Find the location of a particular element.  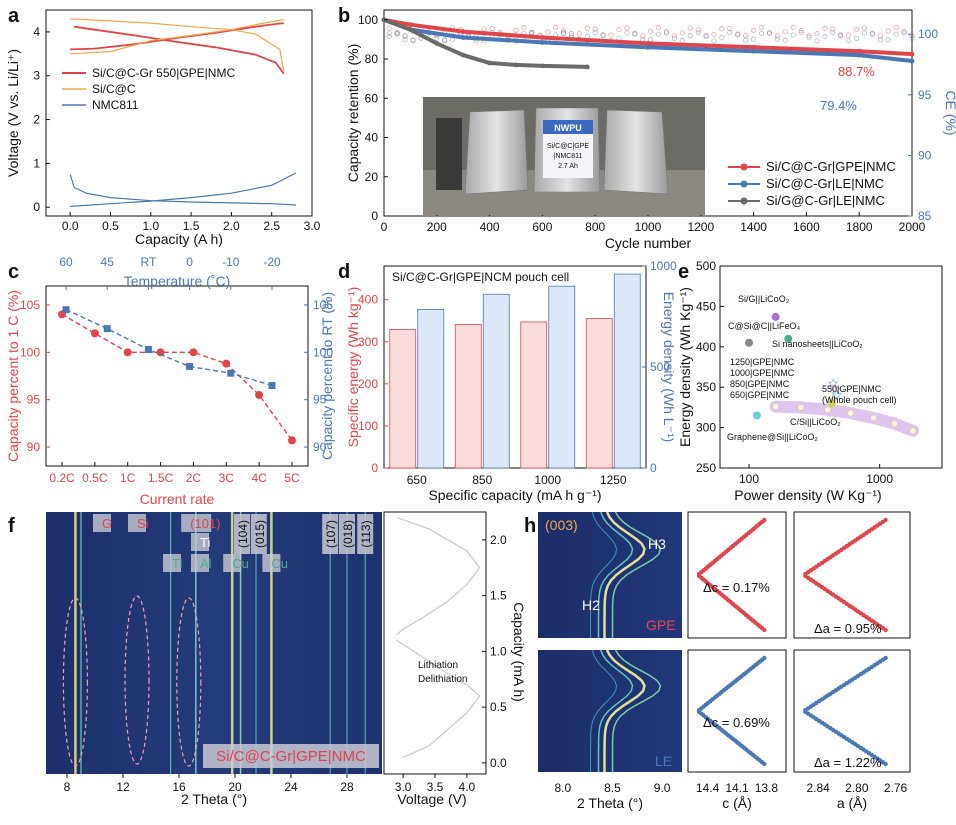

y-tick-label-a: 2 is located at coordinates (36, 120).